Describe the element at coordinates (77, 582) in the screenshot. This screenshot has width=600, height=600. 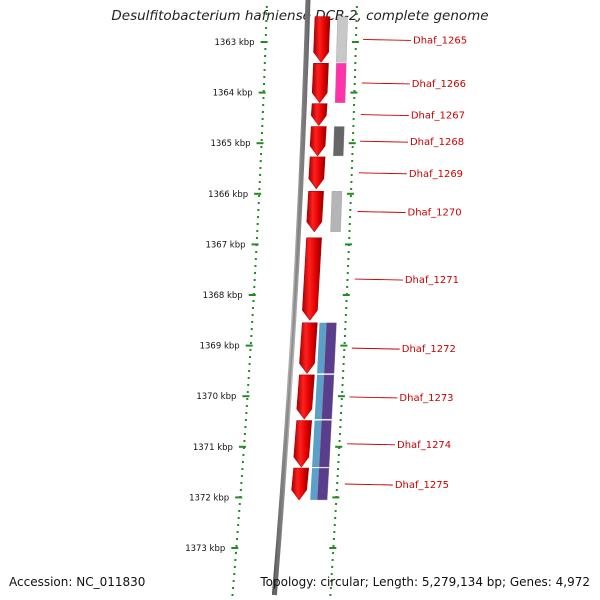
I see `accession-text: Accession: NC_011830` at that location.